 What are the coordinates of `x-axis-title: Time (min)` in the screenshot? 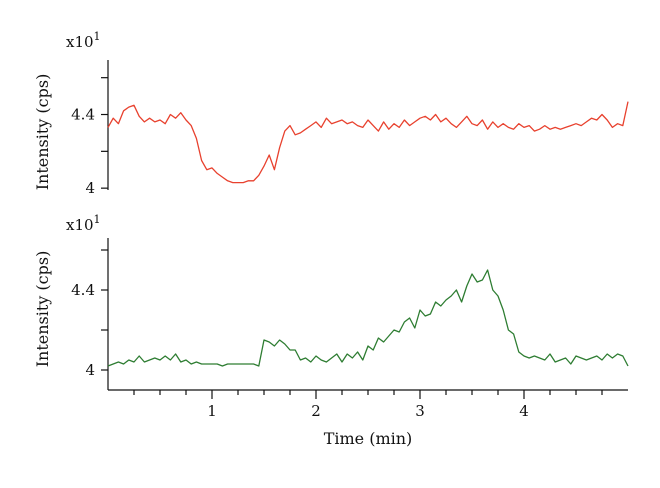 It's located at (368, 438).